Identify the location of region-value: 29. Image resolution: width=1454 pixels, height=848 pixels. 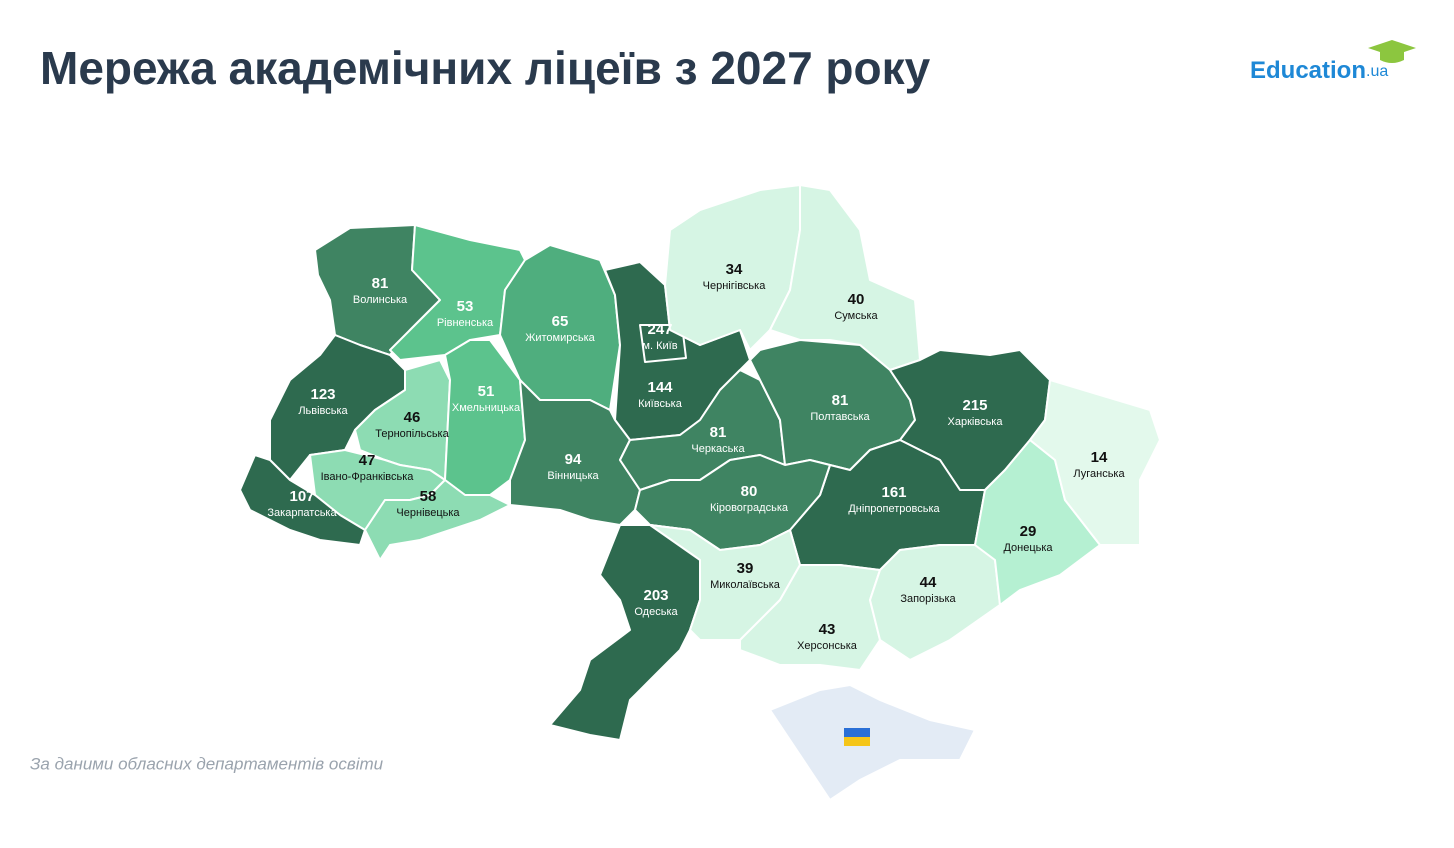
(1028, 531).